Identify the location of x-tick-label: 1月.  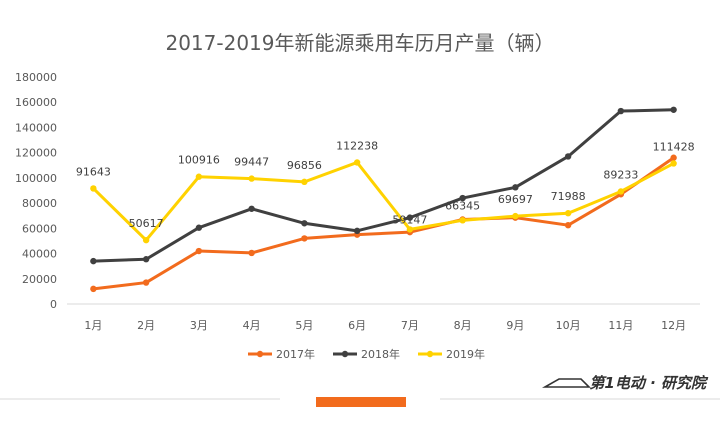
(93, 325).